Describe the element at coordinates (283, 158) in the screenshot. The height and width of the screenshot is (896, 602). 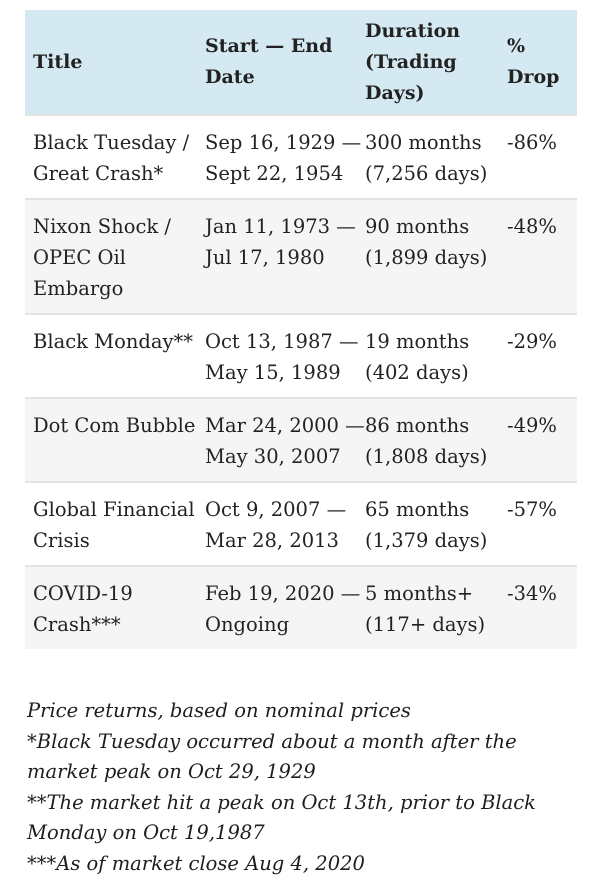
I see `cell-dates: Sep 16, 1929 — Sept 22, 1954` at that location.